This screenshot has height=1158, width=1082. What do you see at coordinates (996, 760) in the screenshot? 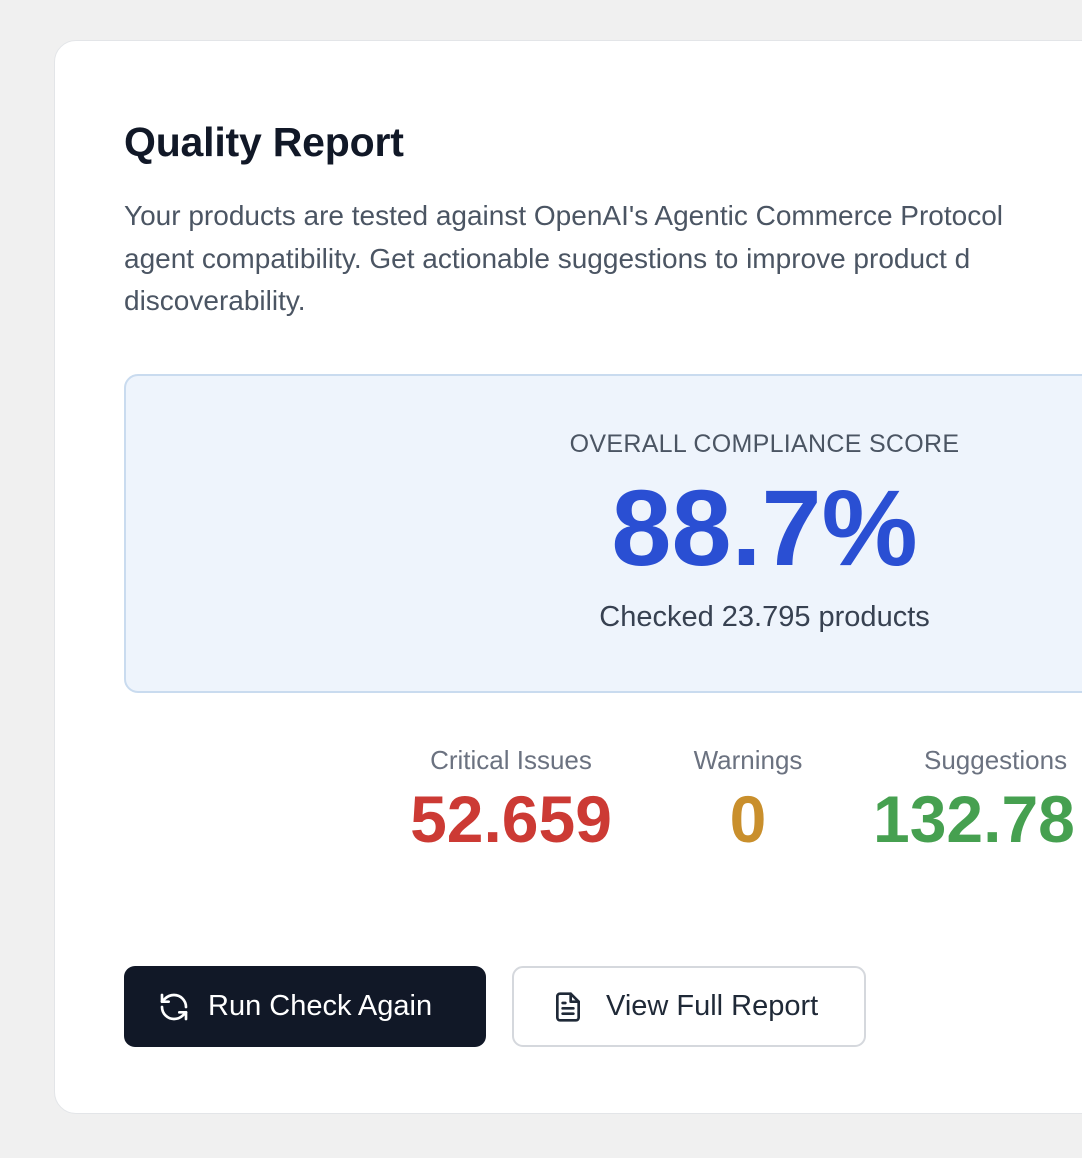
I see `stat-label: Suggestions` at bounding box center [996, 760].